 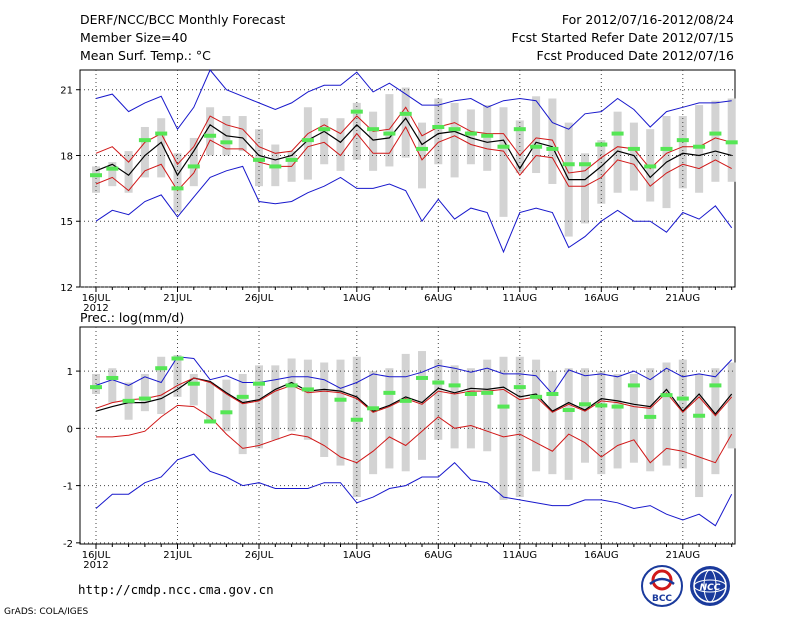 What do you see at coordinates (413, 140) in the screenshot?
I see `temp-series-upper-spread` at bounding box center [413, 140].